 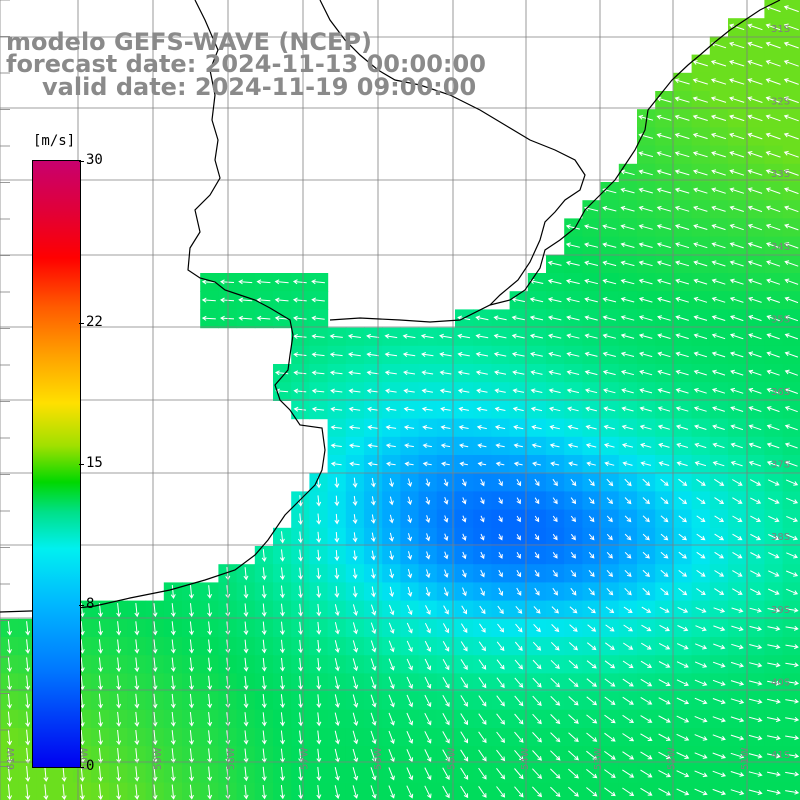 I want to click on model-title: modelo GEFS-WAVE (NCEP), so click(x=189, y=42).